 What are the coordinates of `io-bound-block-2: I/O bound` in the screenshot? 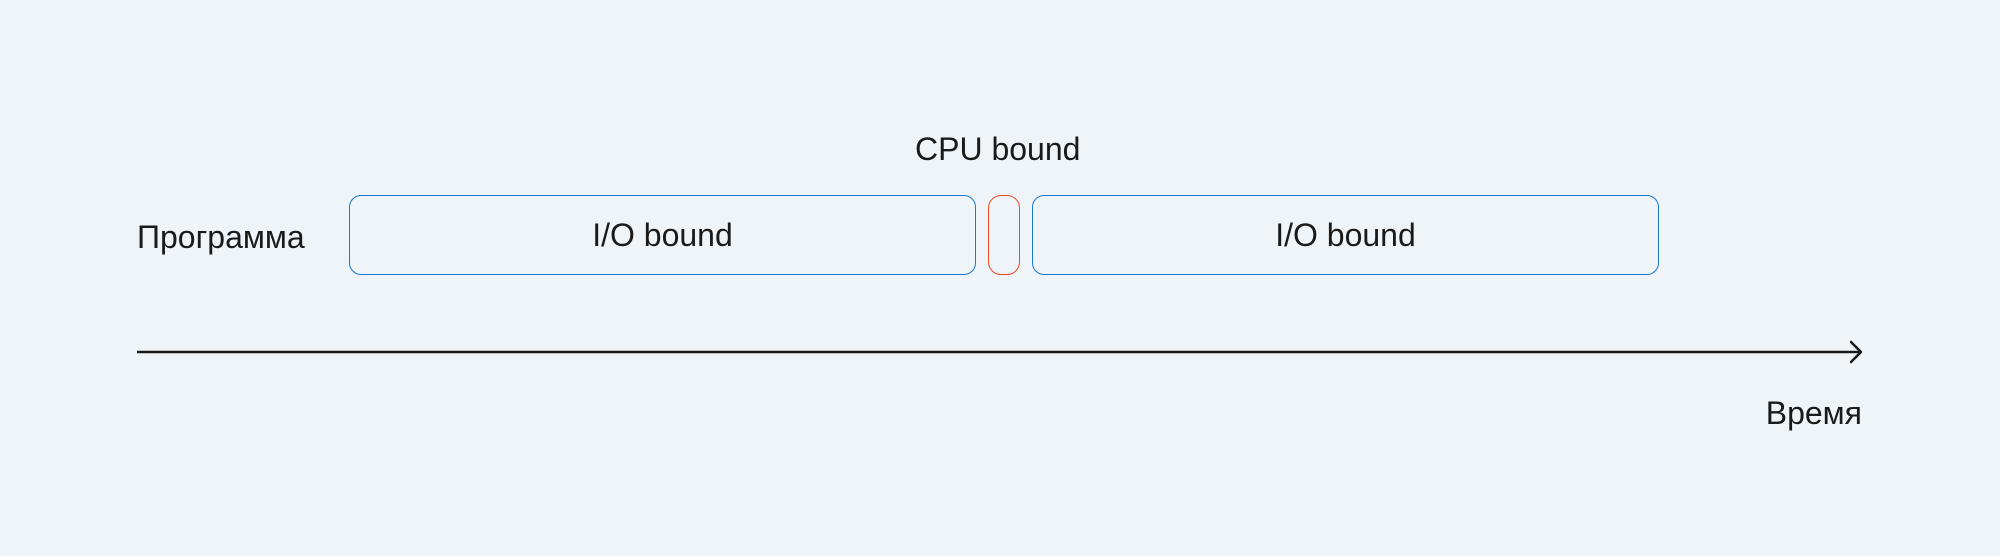 It's located at (1345, 235).